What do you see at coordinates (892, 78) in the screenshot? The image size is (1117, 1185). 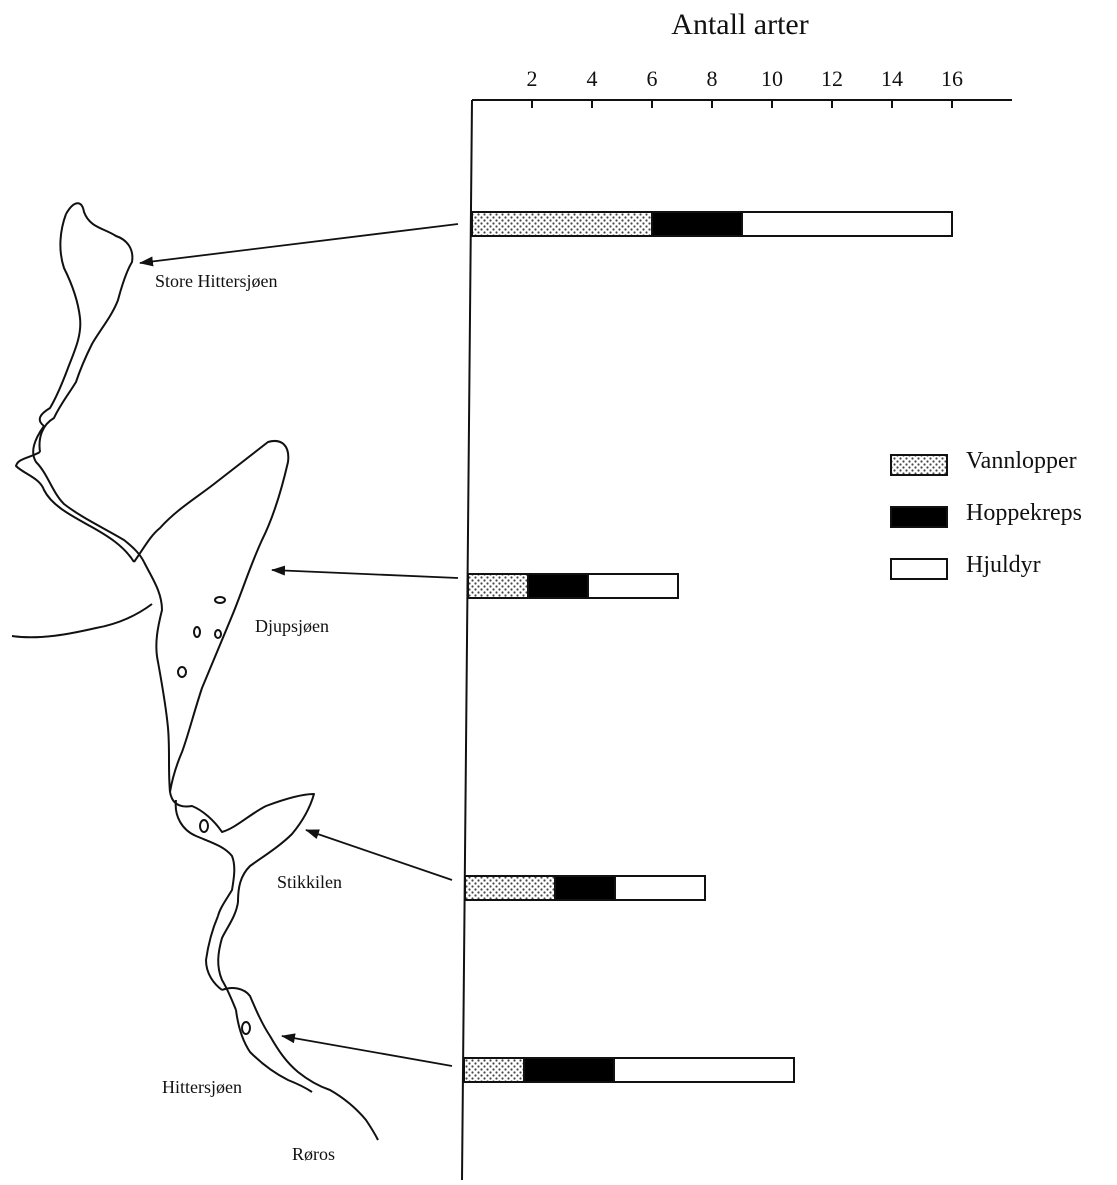 I see `x-tick-label: 14` at bounding box center [892, 78].